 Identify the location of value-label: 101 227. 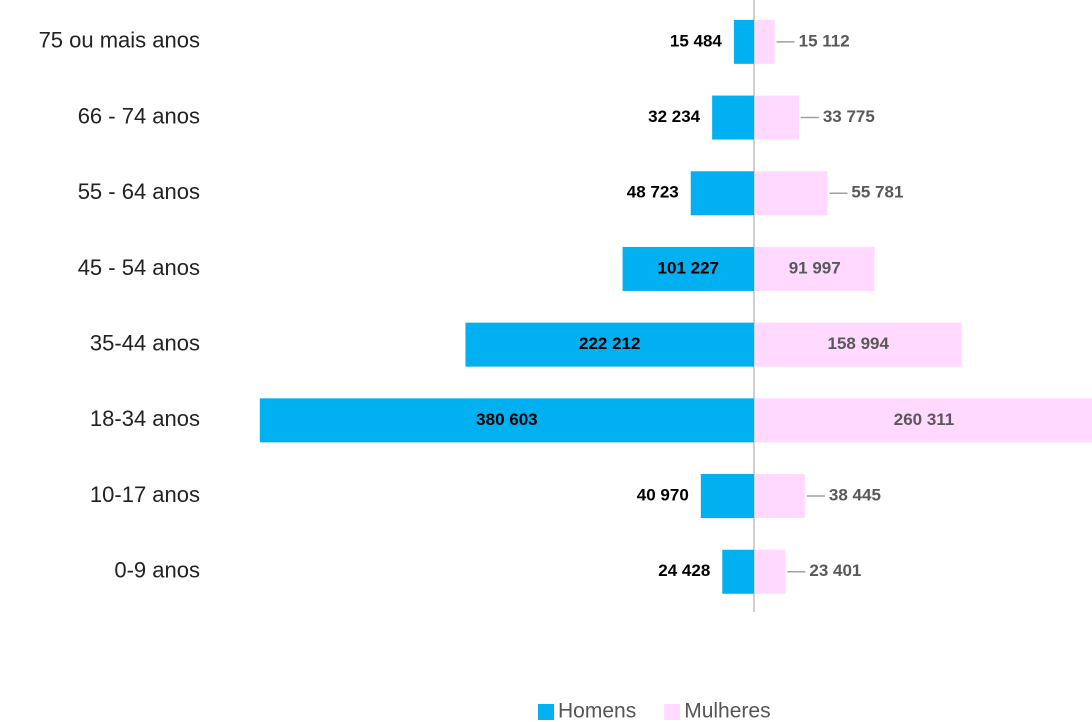
(688, 267).